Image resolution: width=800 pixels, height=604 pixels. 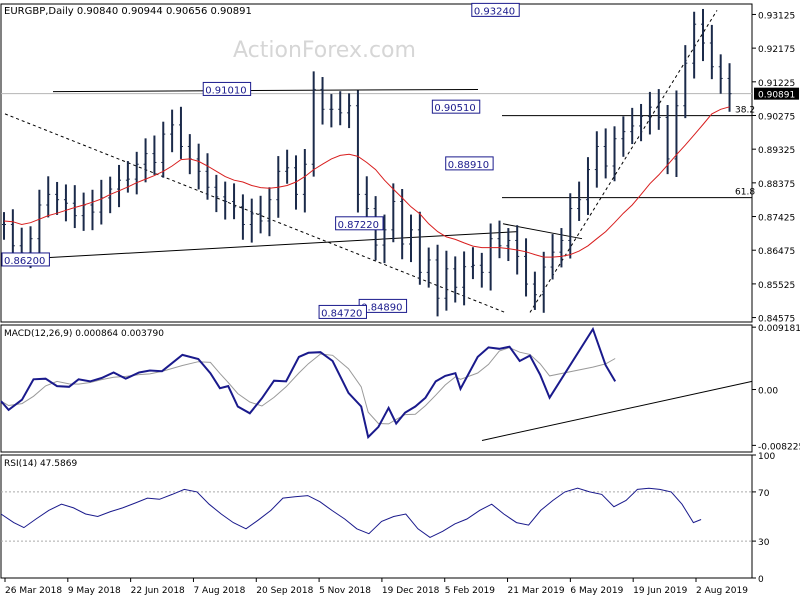 What do you see at coordinates (776, 320) in the screenshot?
I see `price-axis-label: 0.84575` at bounding box center [776, 320].